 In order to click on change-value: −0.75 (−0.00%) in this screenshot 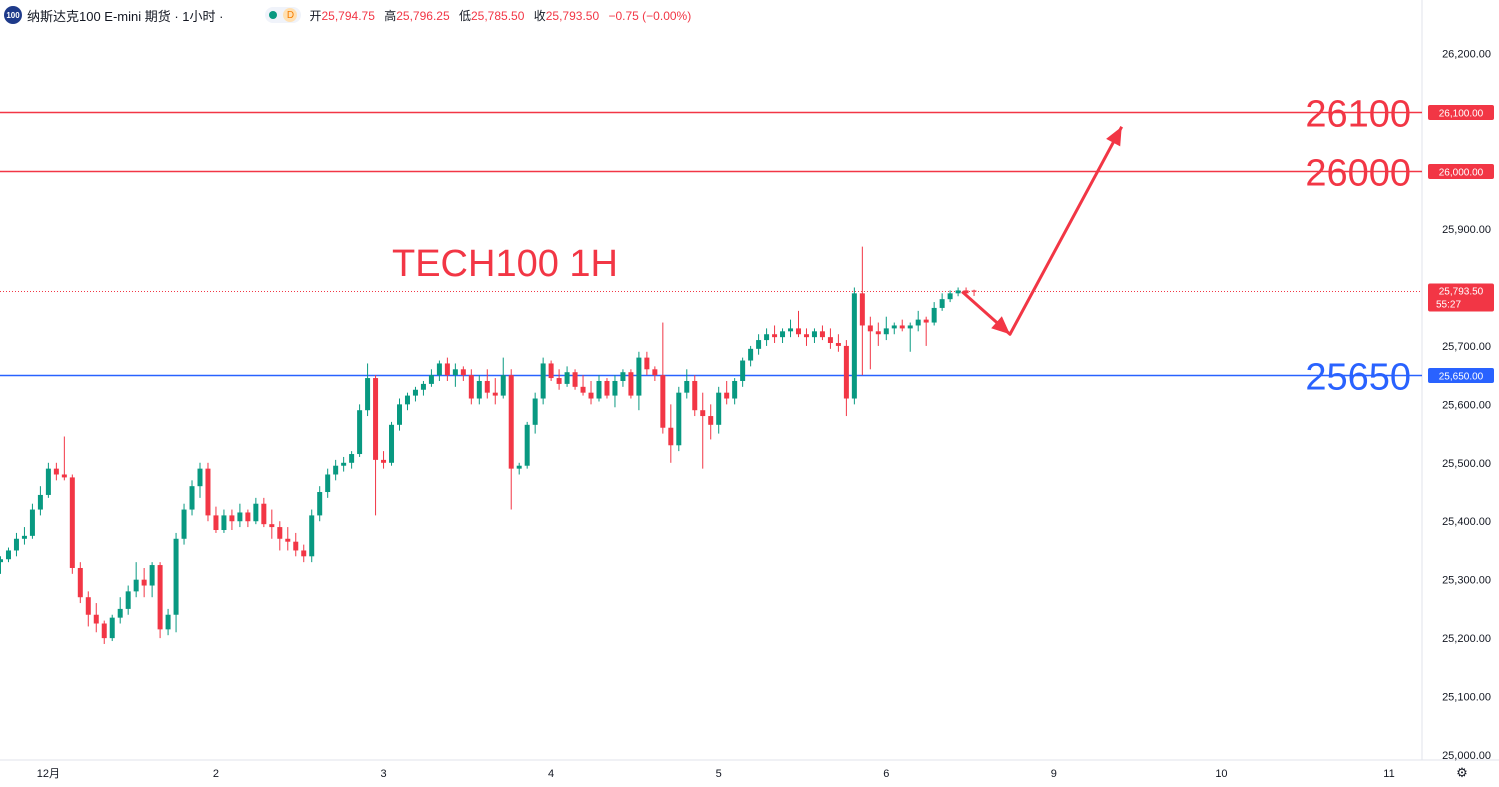, I will do `click(650, 15)`.